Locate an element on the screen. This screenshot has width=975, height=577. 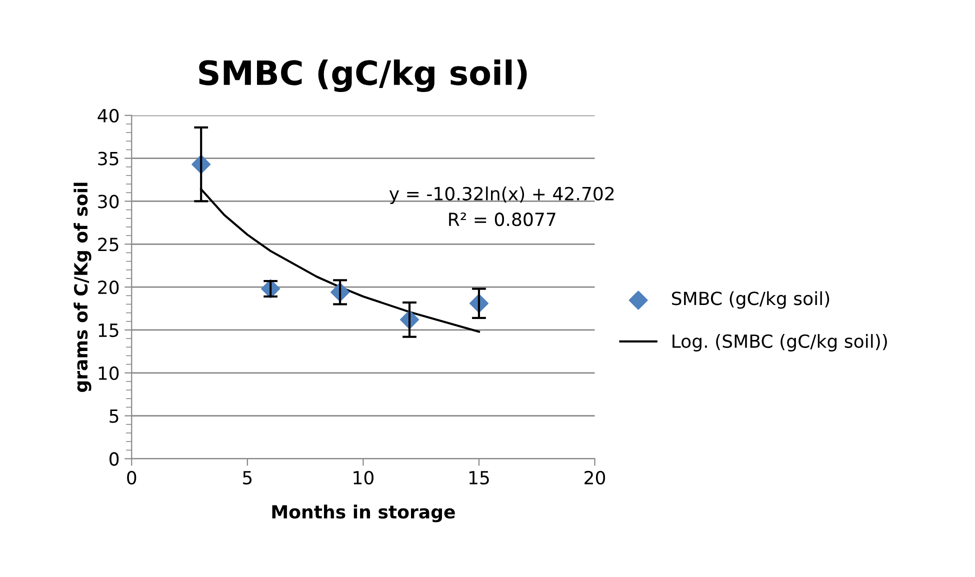
y-tick-label: 35 is located at coordinates (108, 159).